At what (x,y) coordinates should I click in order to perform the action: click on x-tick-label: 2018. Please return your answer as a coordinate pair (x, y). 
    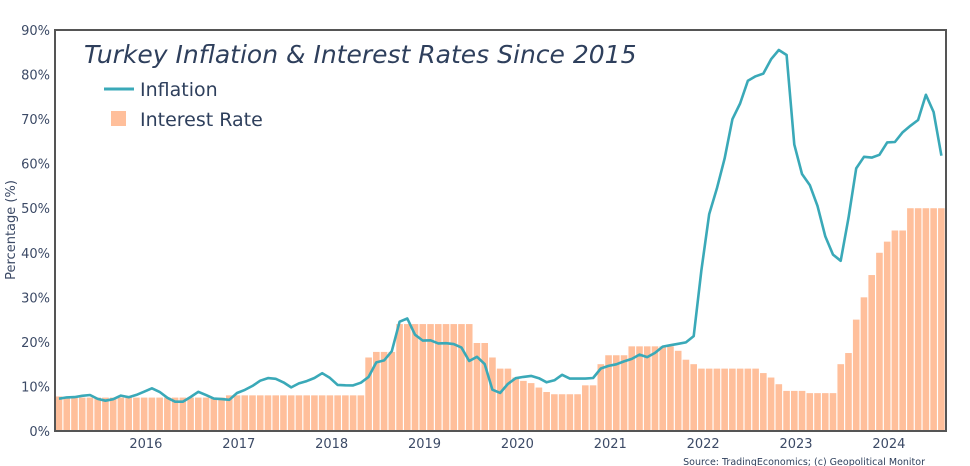
    Looking at the image, I should click on (331, 444).